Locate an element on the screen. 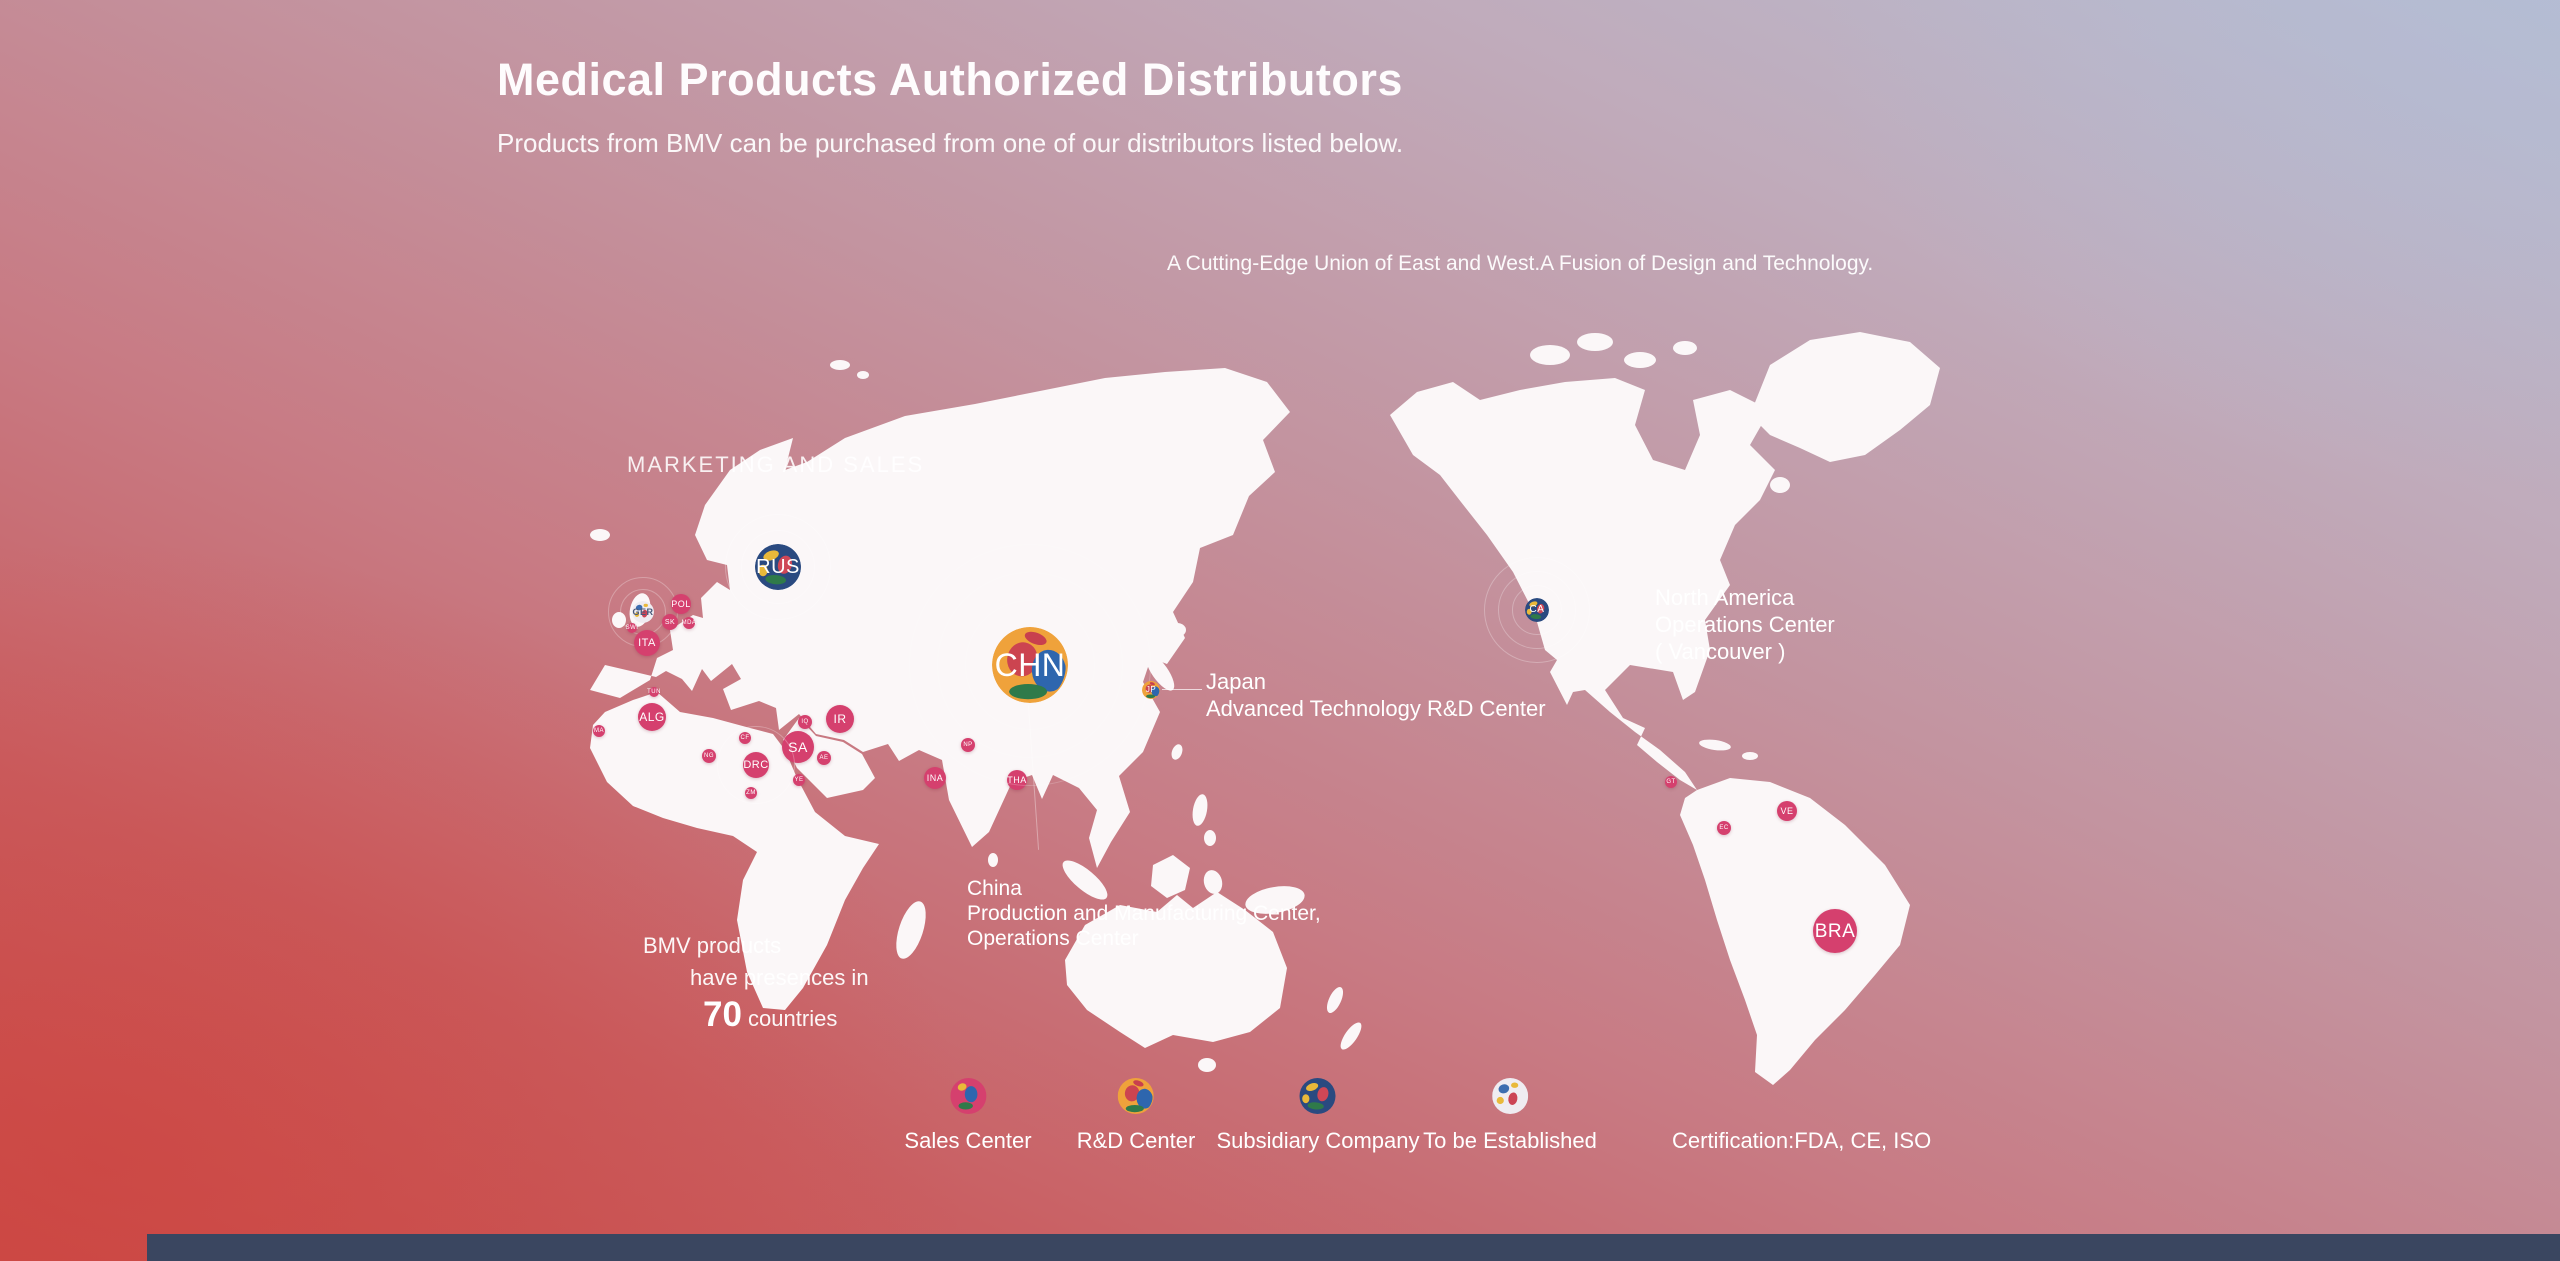  map-marker-jp: JP is located at coordinates (1151, 690).